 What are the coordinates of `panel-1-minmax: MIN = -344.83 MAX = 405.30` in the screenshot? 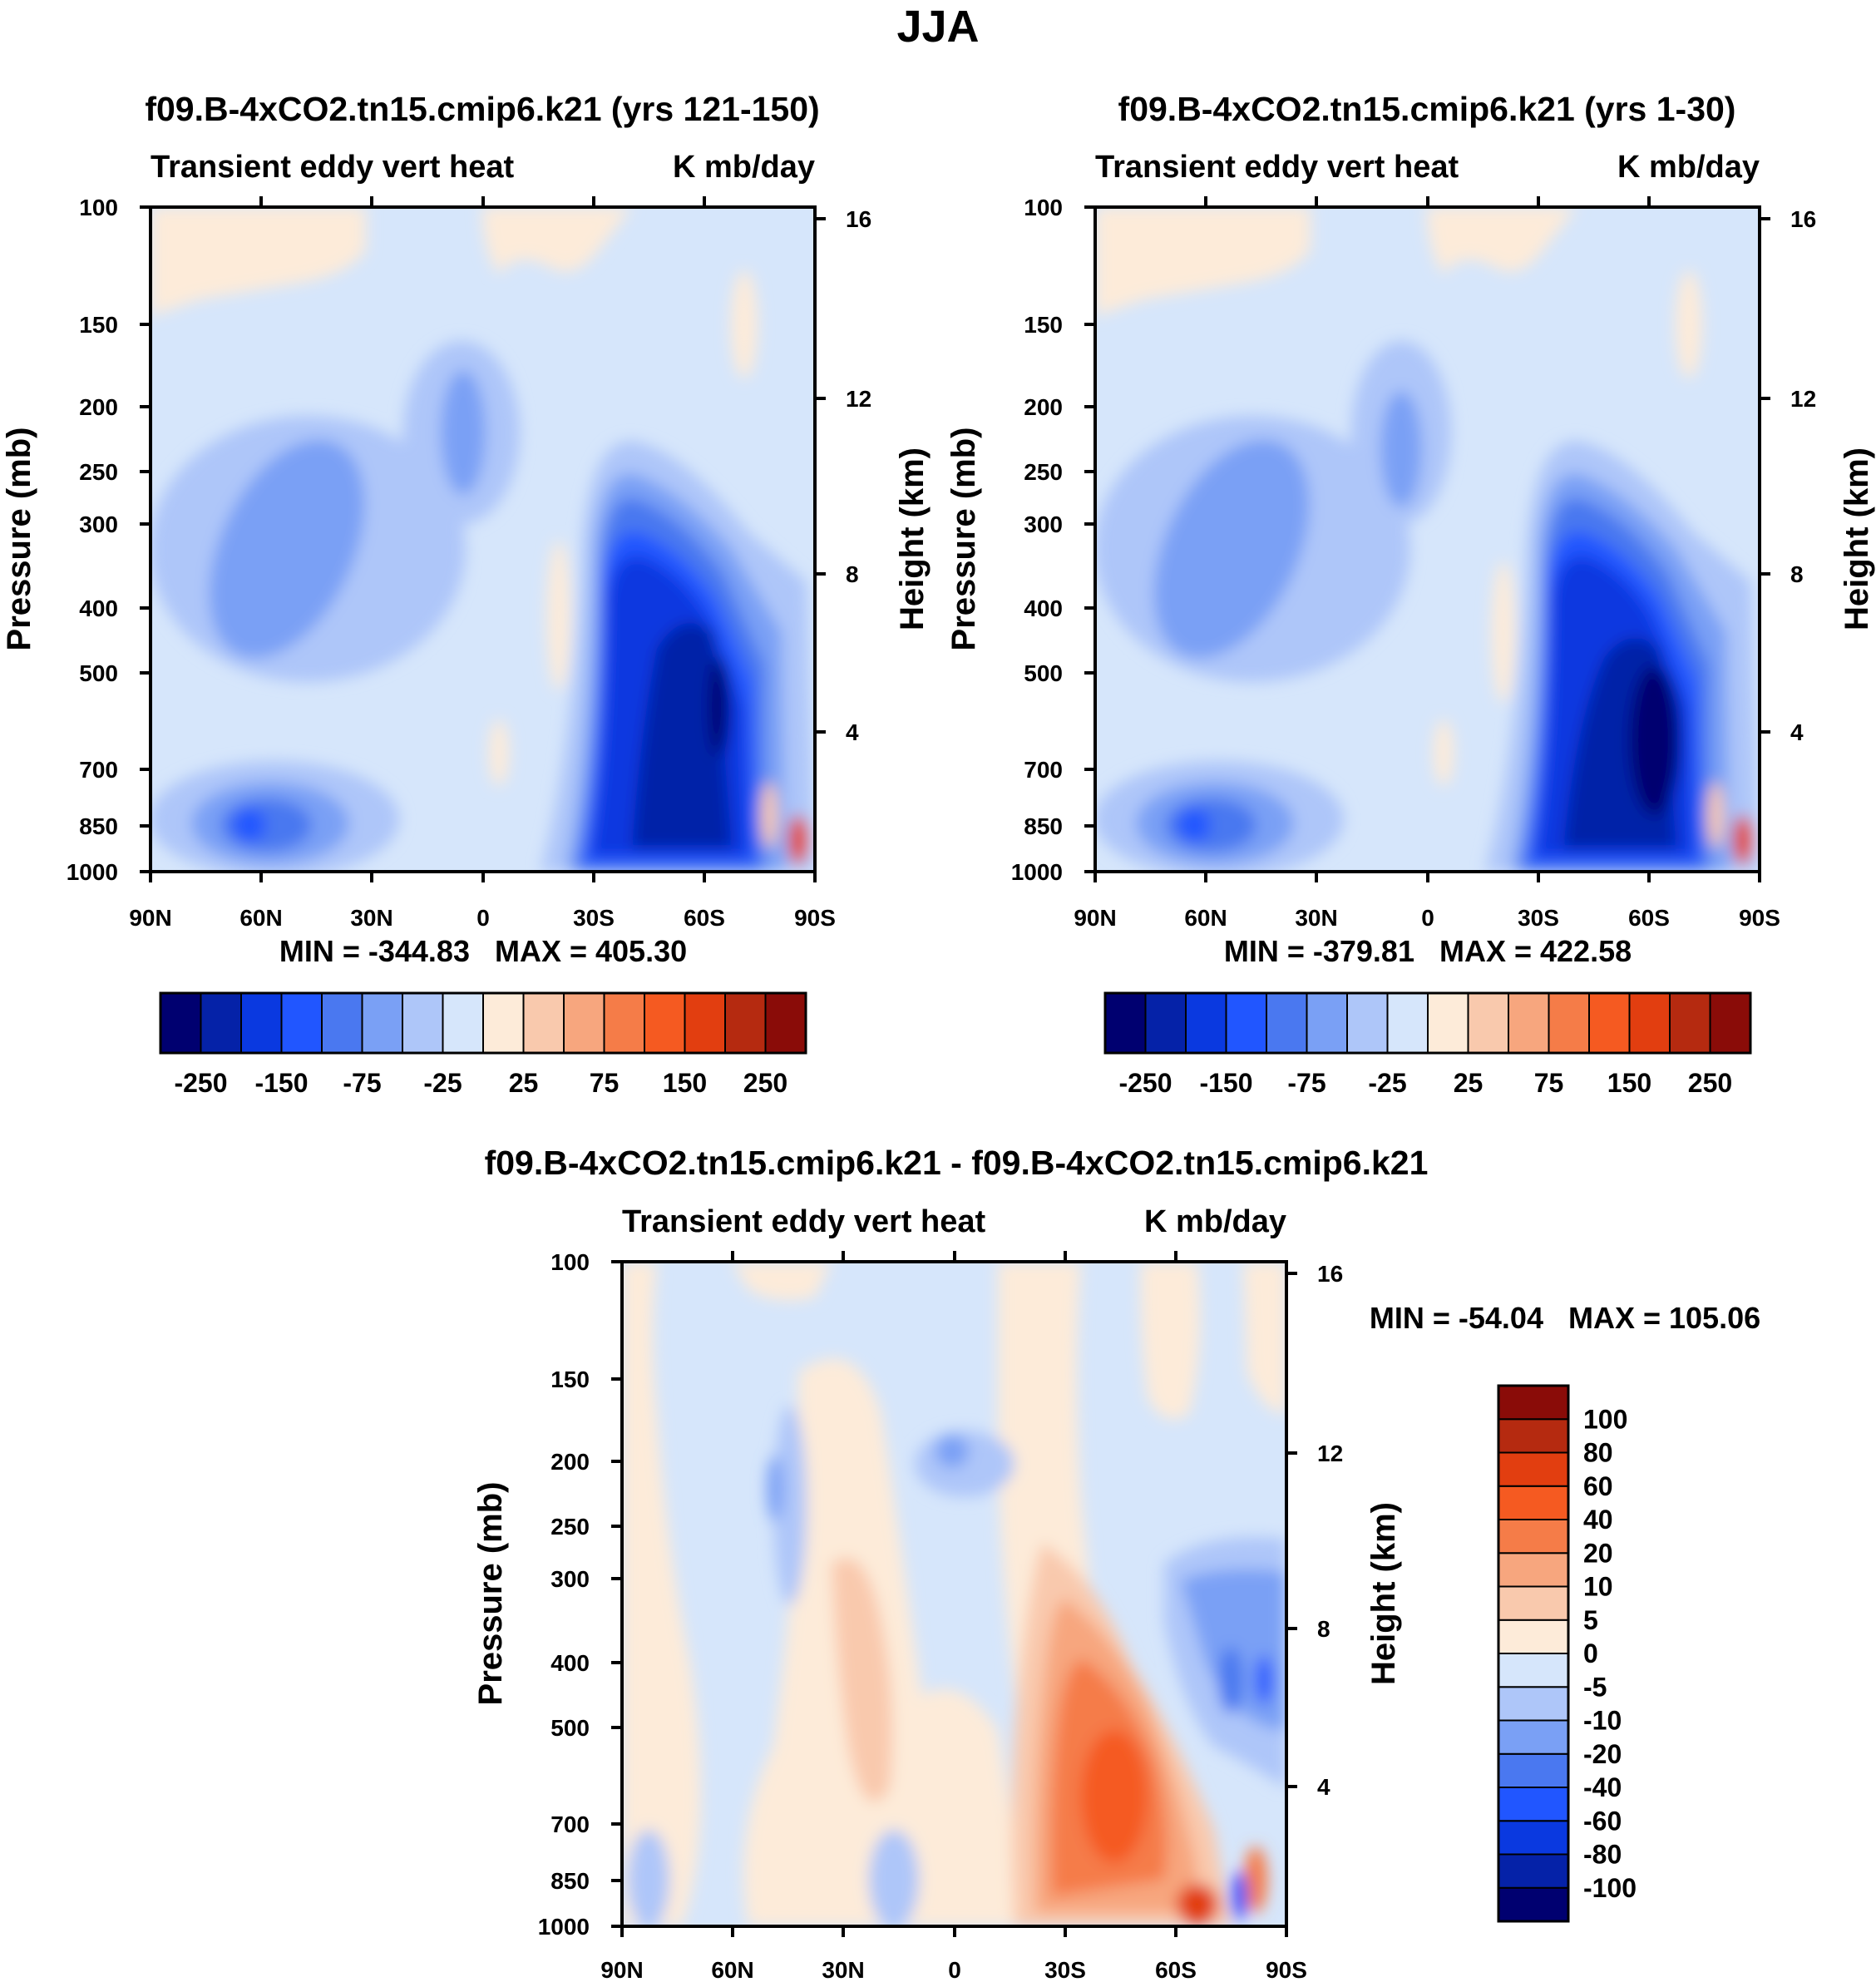 It's located at (483, 951).